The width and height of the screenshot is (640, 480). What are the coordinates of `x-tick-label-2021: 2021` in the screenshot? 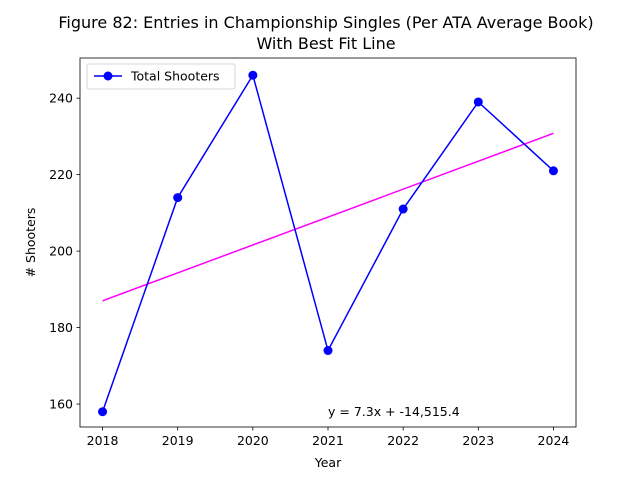 It's located at (328, 440).